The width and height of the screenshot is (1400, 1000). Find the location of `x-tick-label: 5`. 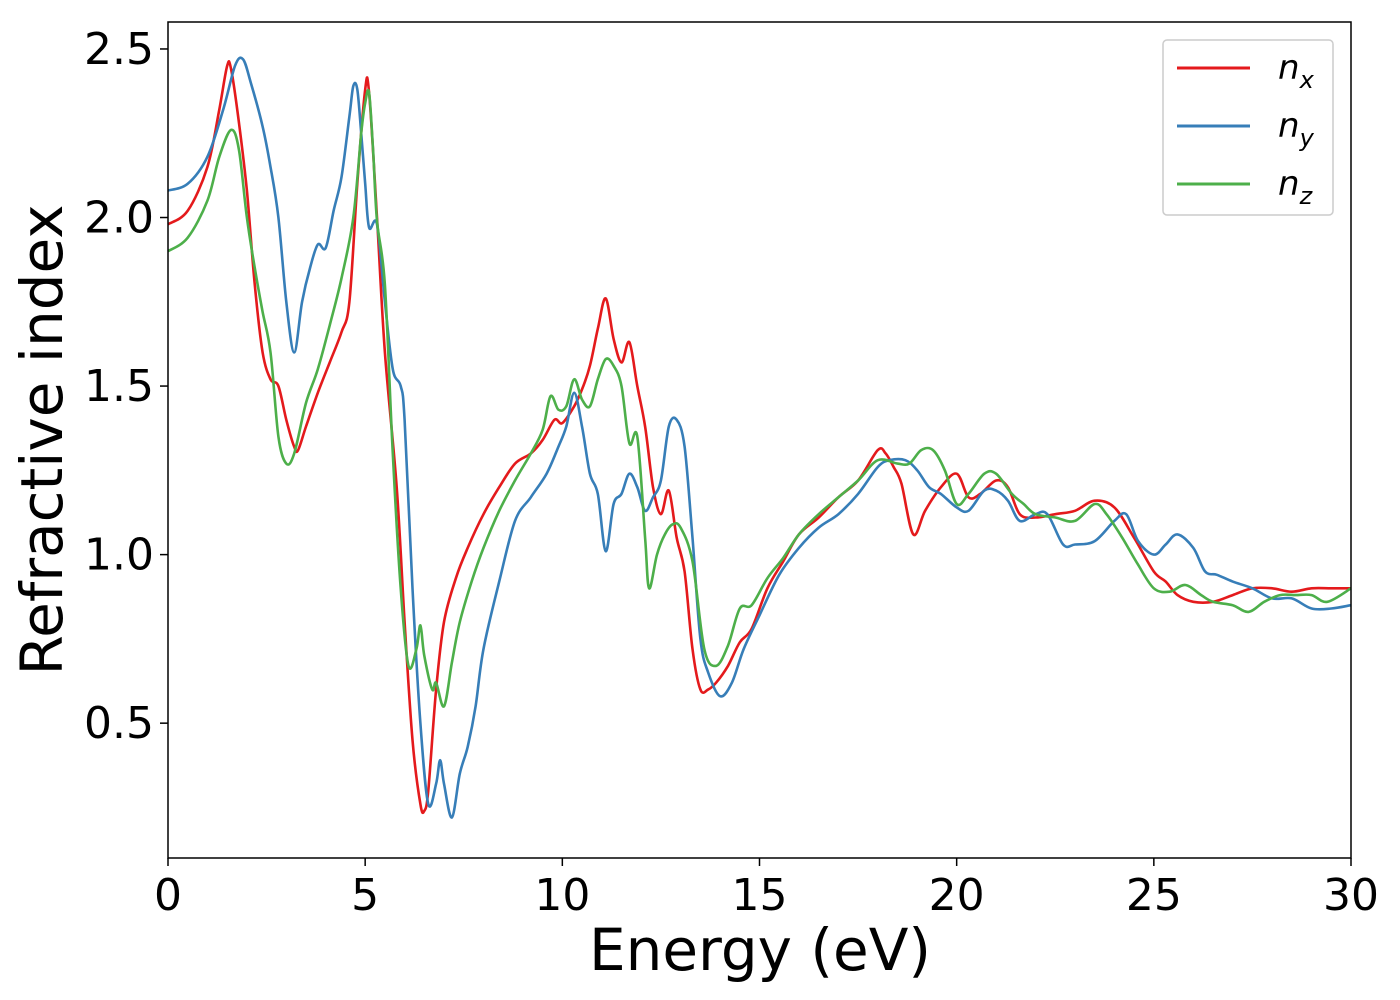

x-tick-label: 5 is located at coordinates (365, 895).